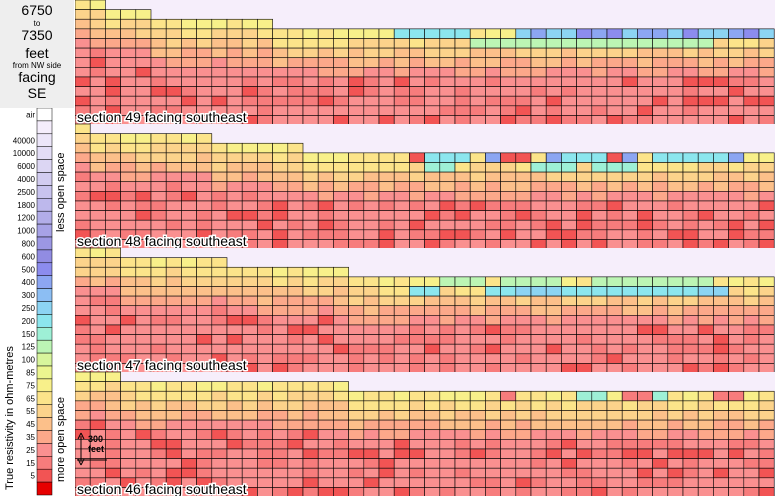 The width and height of the screenshot is (775, 496). Describe the element at coordinates (30, 372) in the screenshot. I see `legend-tick-label: 85` at that location.